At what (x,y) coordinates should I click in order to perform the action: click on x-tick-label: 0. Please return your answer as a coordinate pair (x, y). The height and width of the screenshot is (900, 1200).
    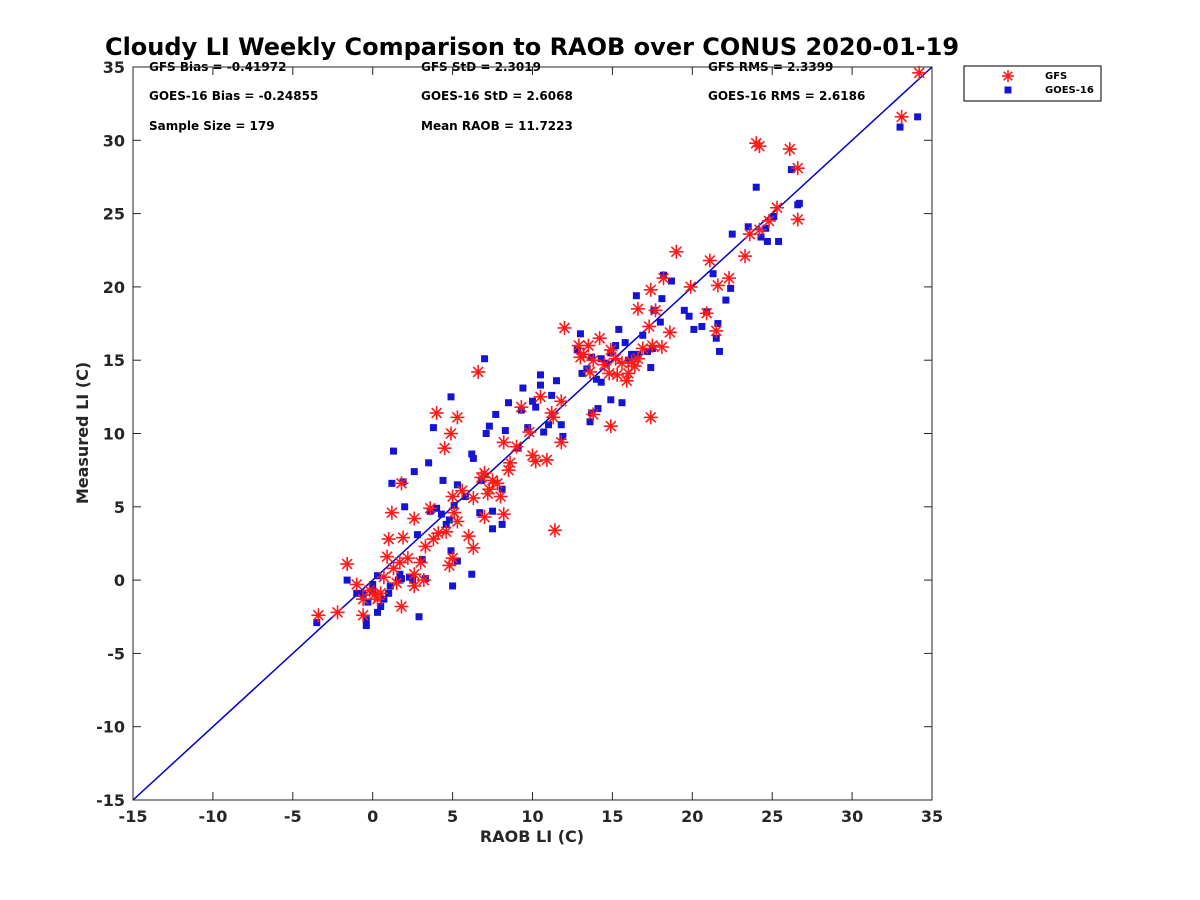
    Looking at the image, I should click on (372, 816).